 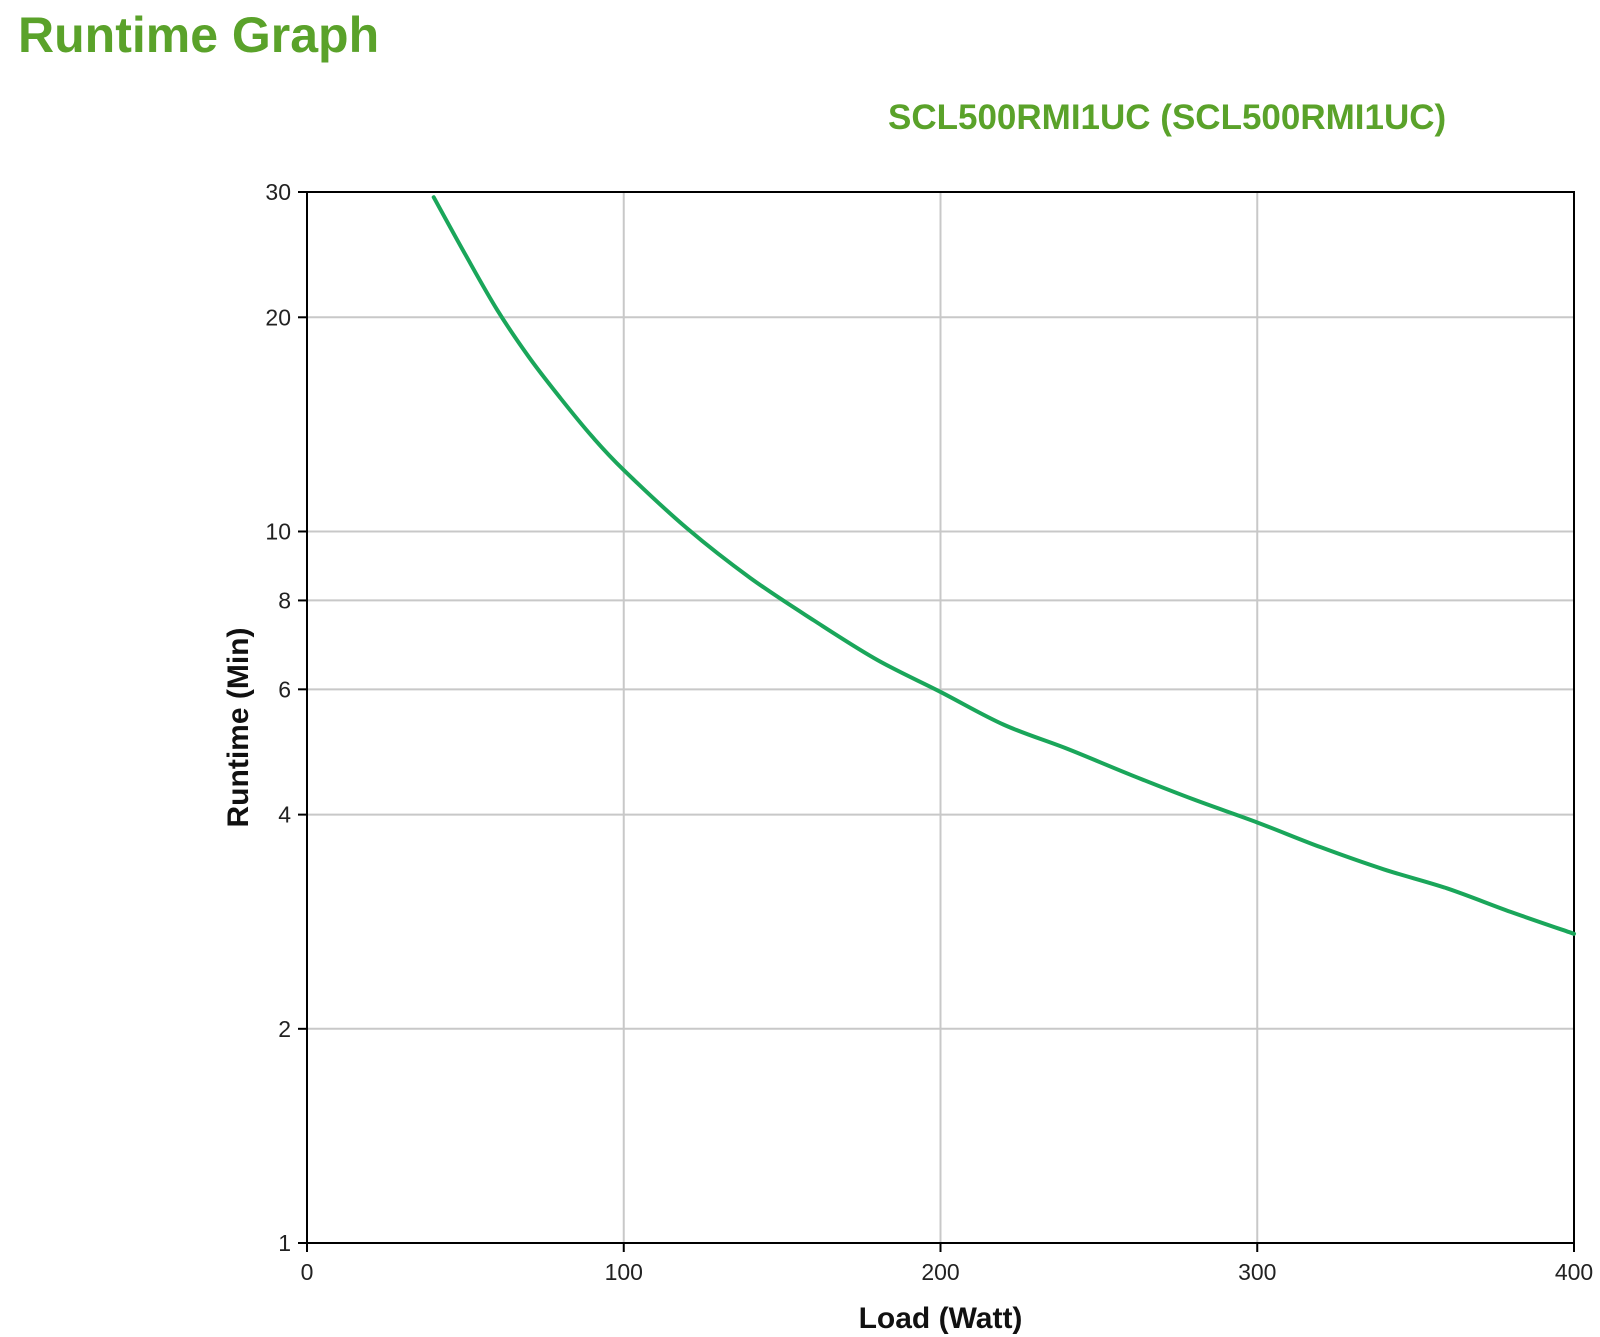 What do you see at coordinates (284, 689) in the screenshot?
I see `y-tick-label: 6` at bounding box center [284, 689].